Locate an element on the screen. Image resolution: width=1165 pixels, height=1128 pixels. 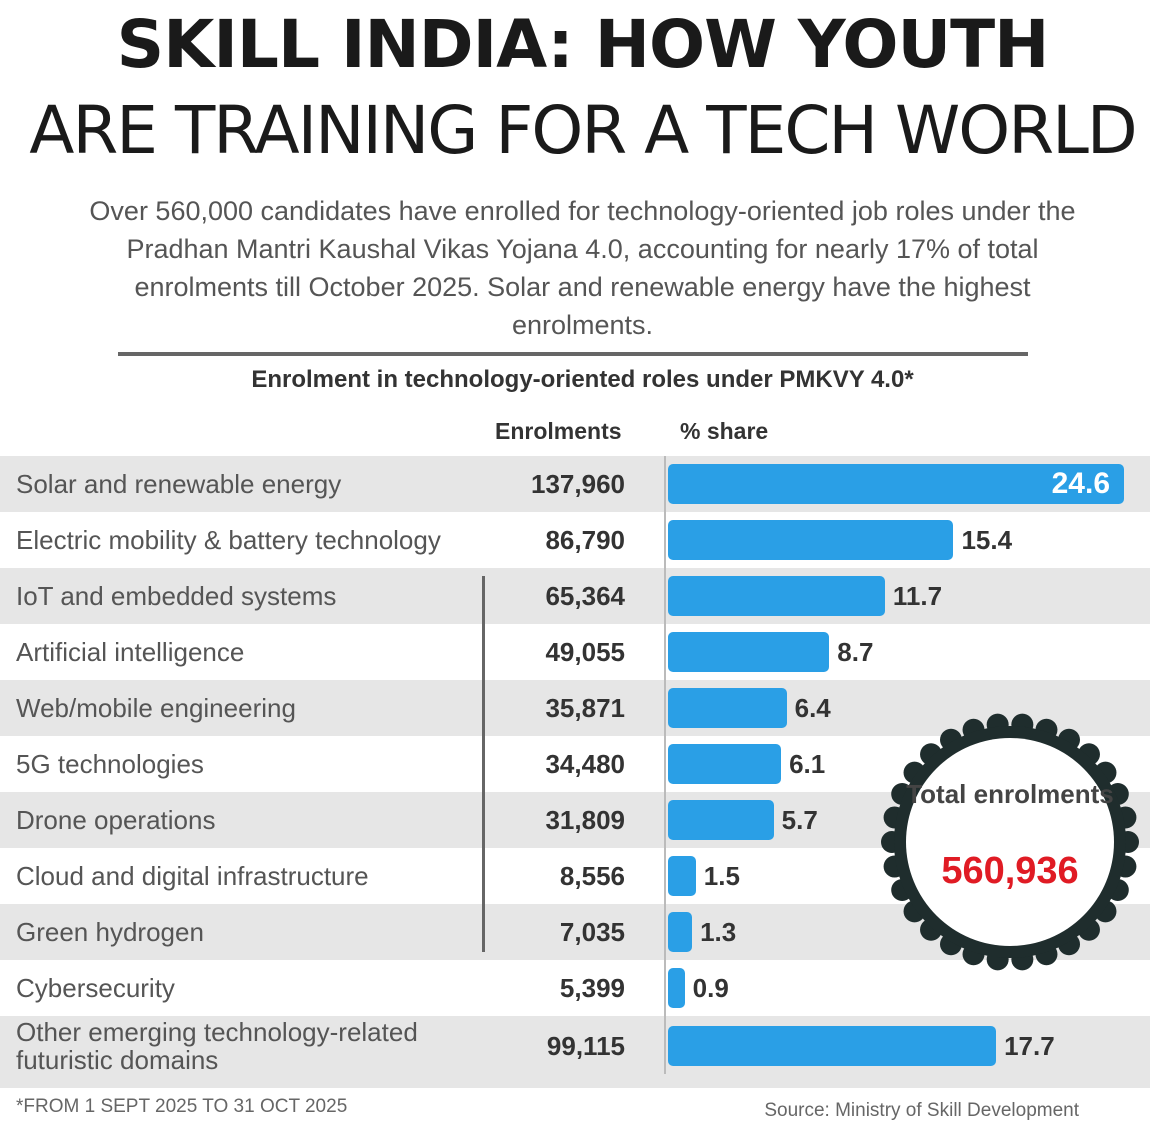
category-label: IoT and embedded systems is located at coordinates (176, 596).